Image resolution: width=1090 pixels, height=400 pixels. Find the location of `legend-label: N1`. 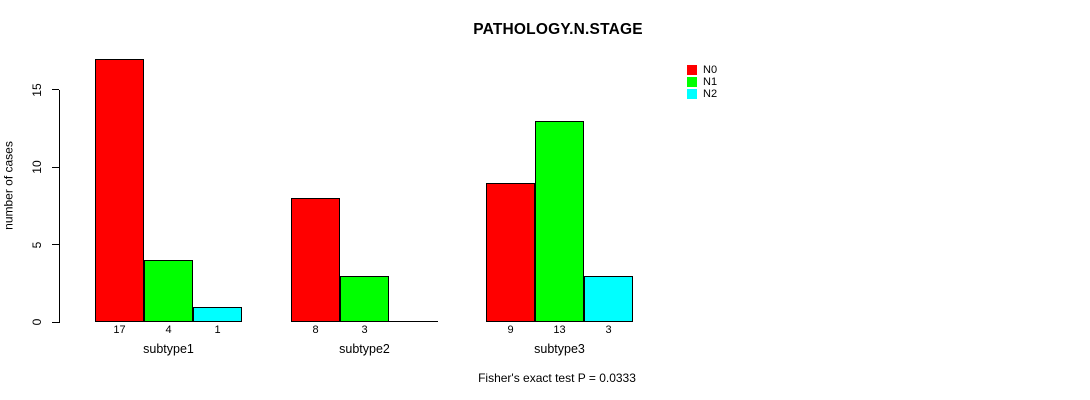

legend-label: N1 is located at coordinates (710, 82).